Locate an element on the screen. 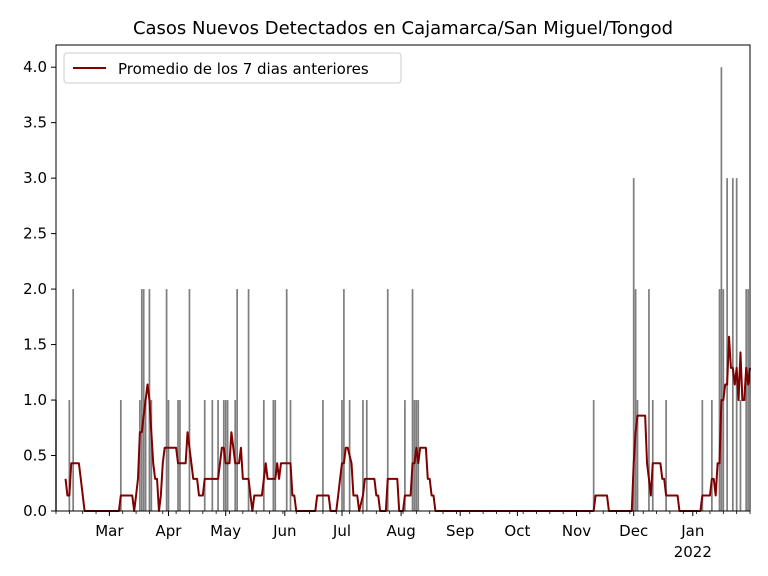 The width and height of the screenshot is (768, 576). x-tick-label: Sep is located at coordinates (460, 531).